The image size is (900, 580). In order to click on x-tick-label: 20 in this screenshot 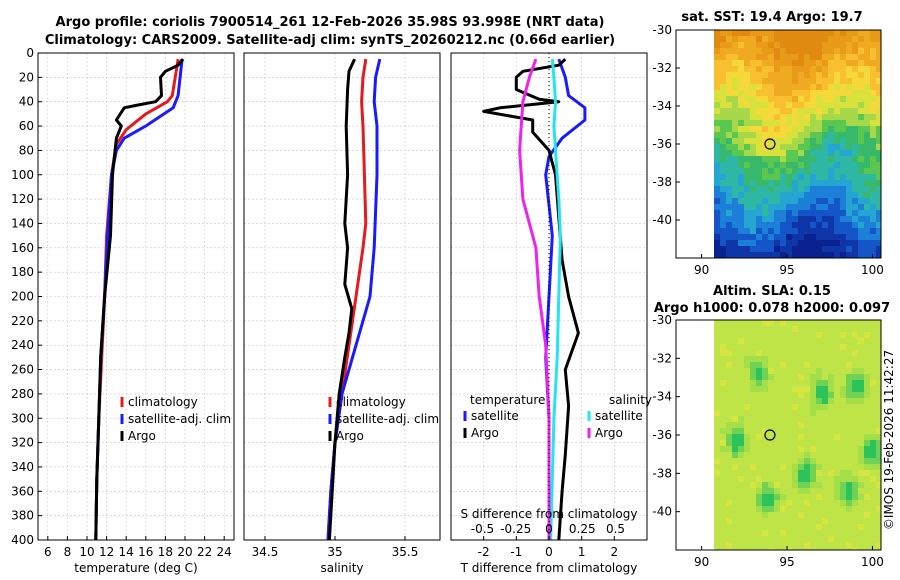, I will do `click(184, 552)`.